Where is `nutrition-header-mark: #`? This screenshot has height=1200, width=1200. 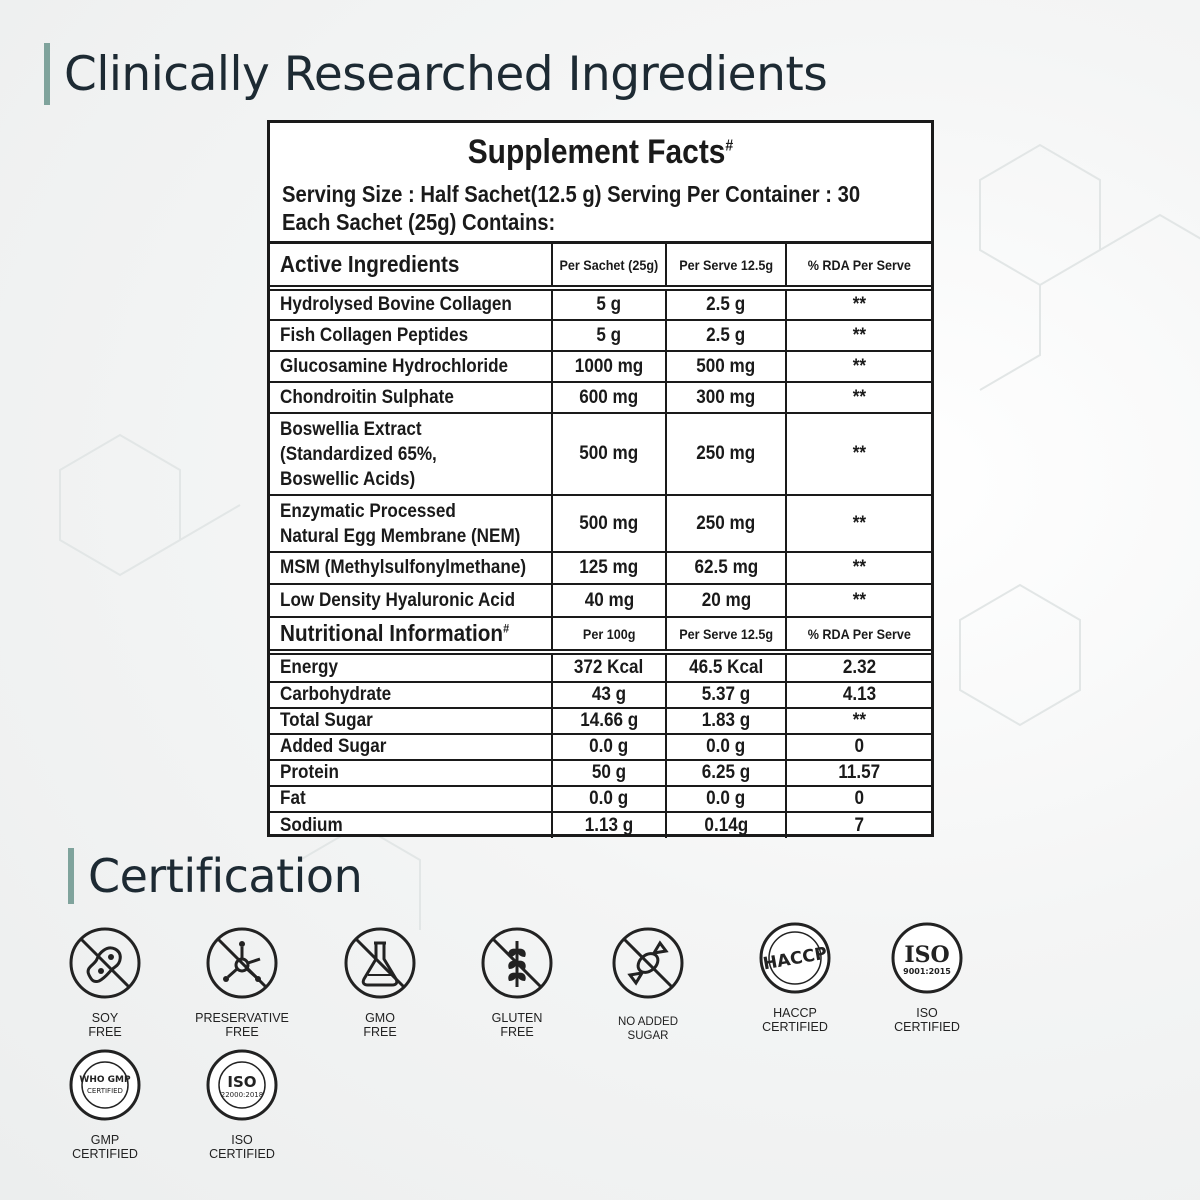 nutrition-header-mark: # is located at coordinates (506, 628).